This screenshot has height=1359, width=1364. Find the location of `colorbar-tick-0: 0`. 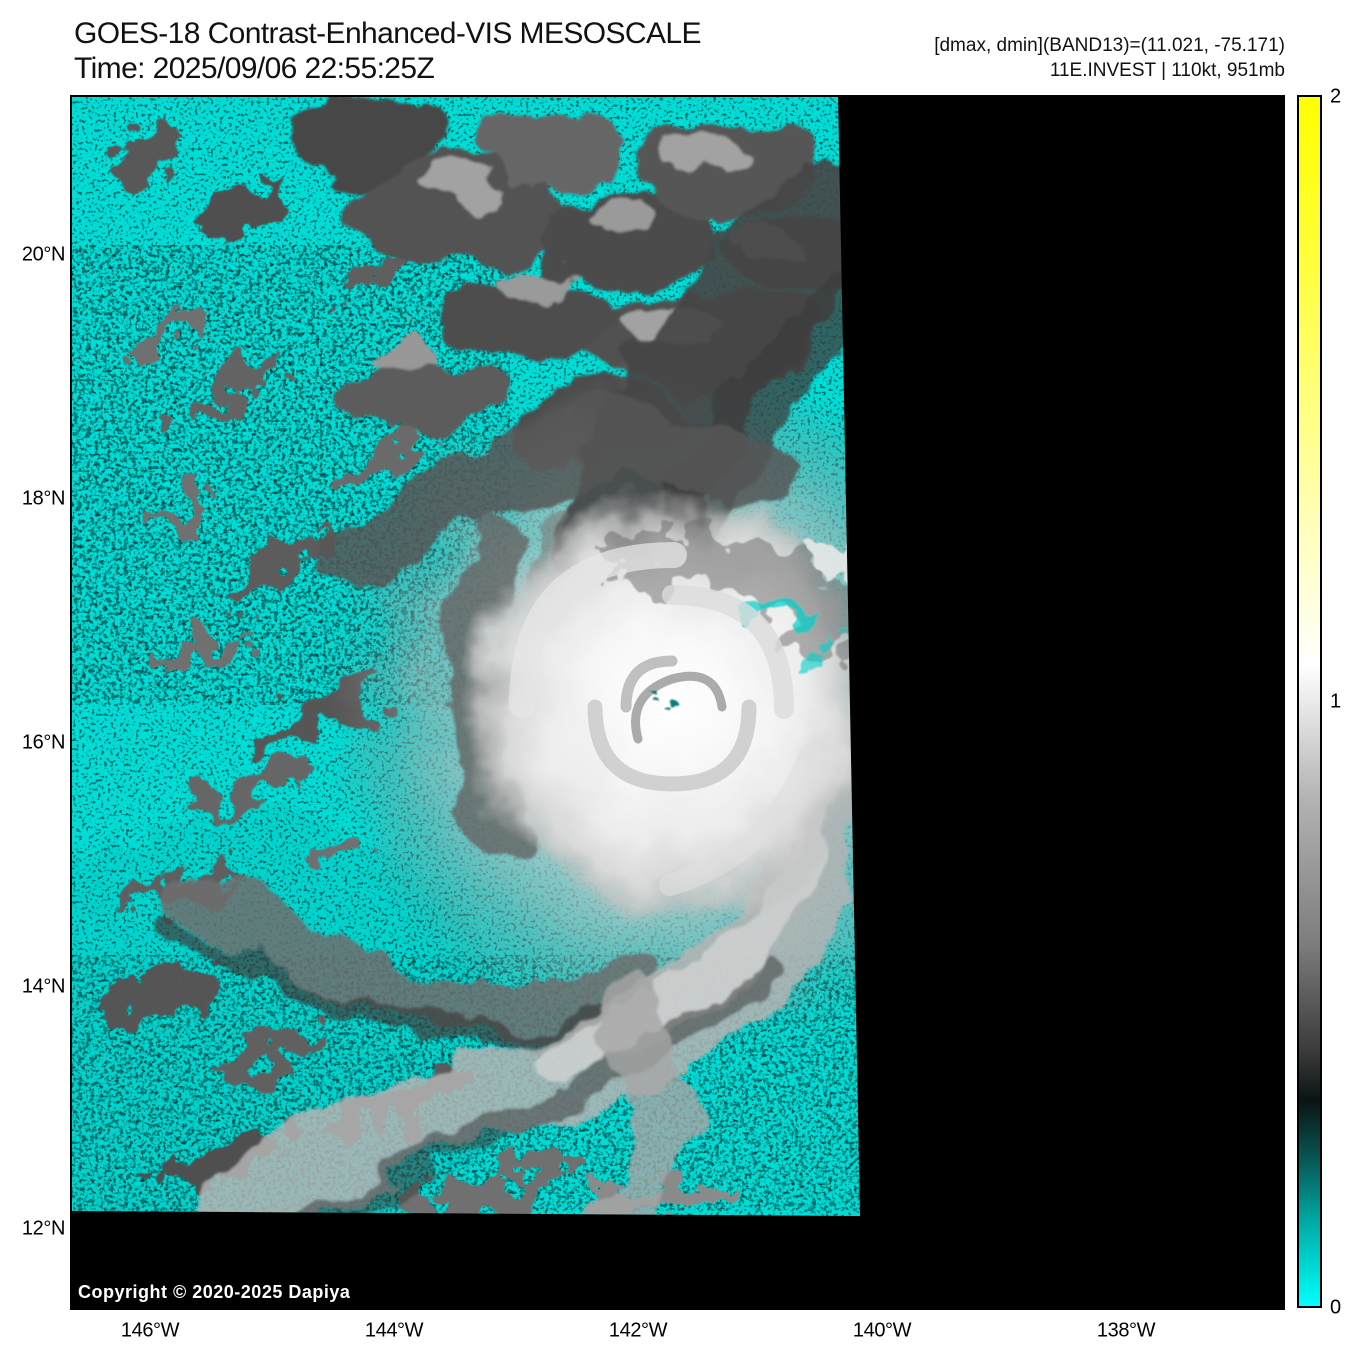

colorbar-tick-0: 0 is located at coordinates (1336, 1307).